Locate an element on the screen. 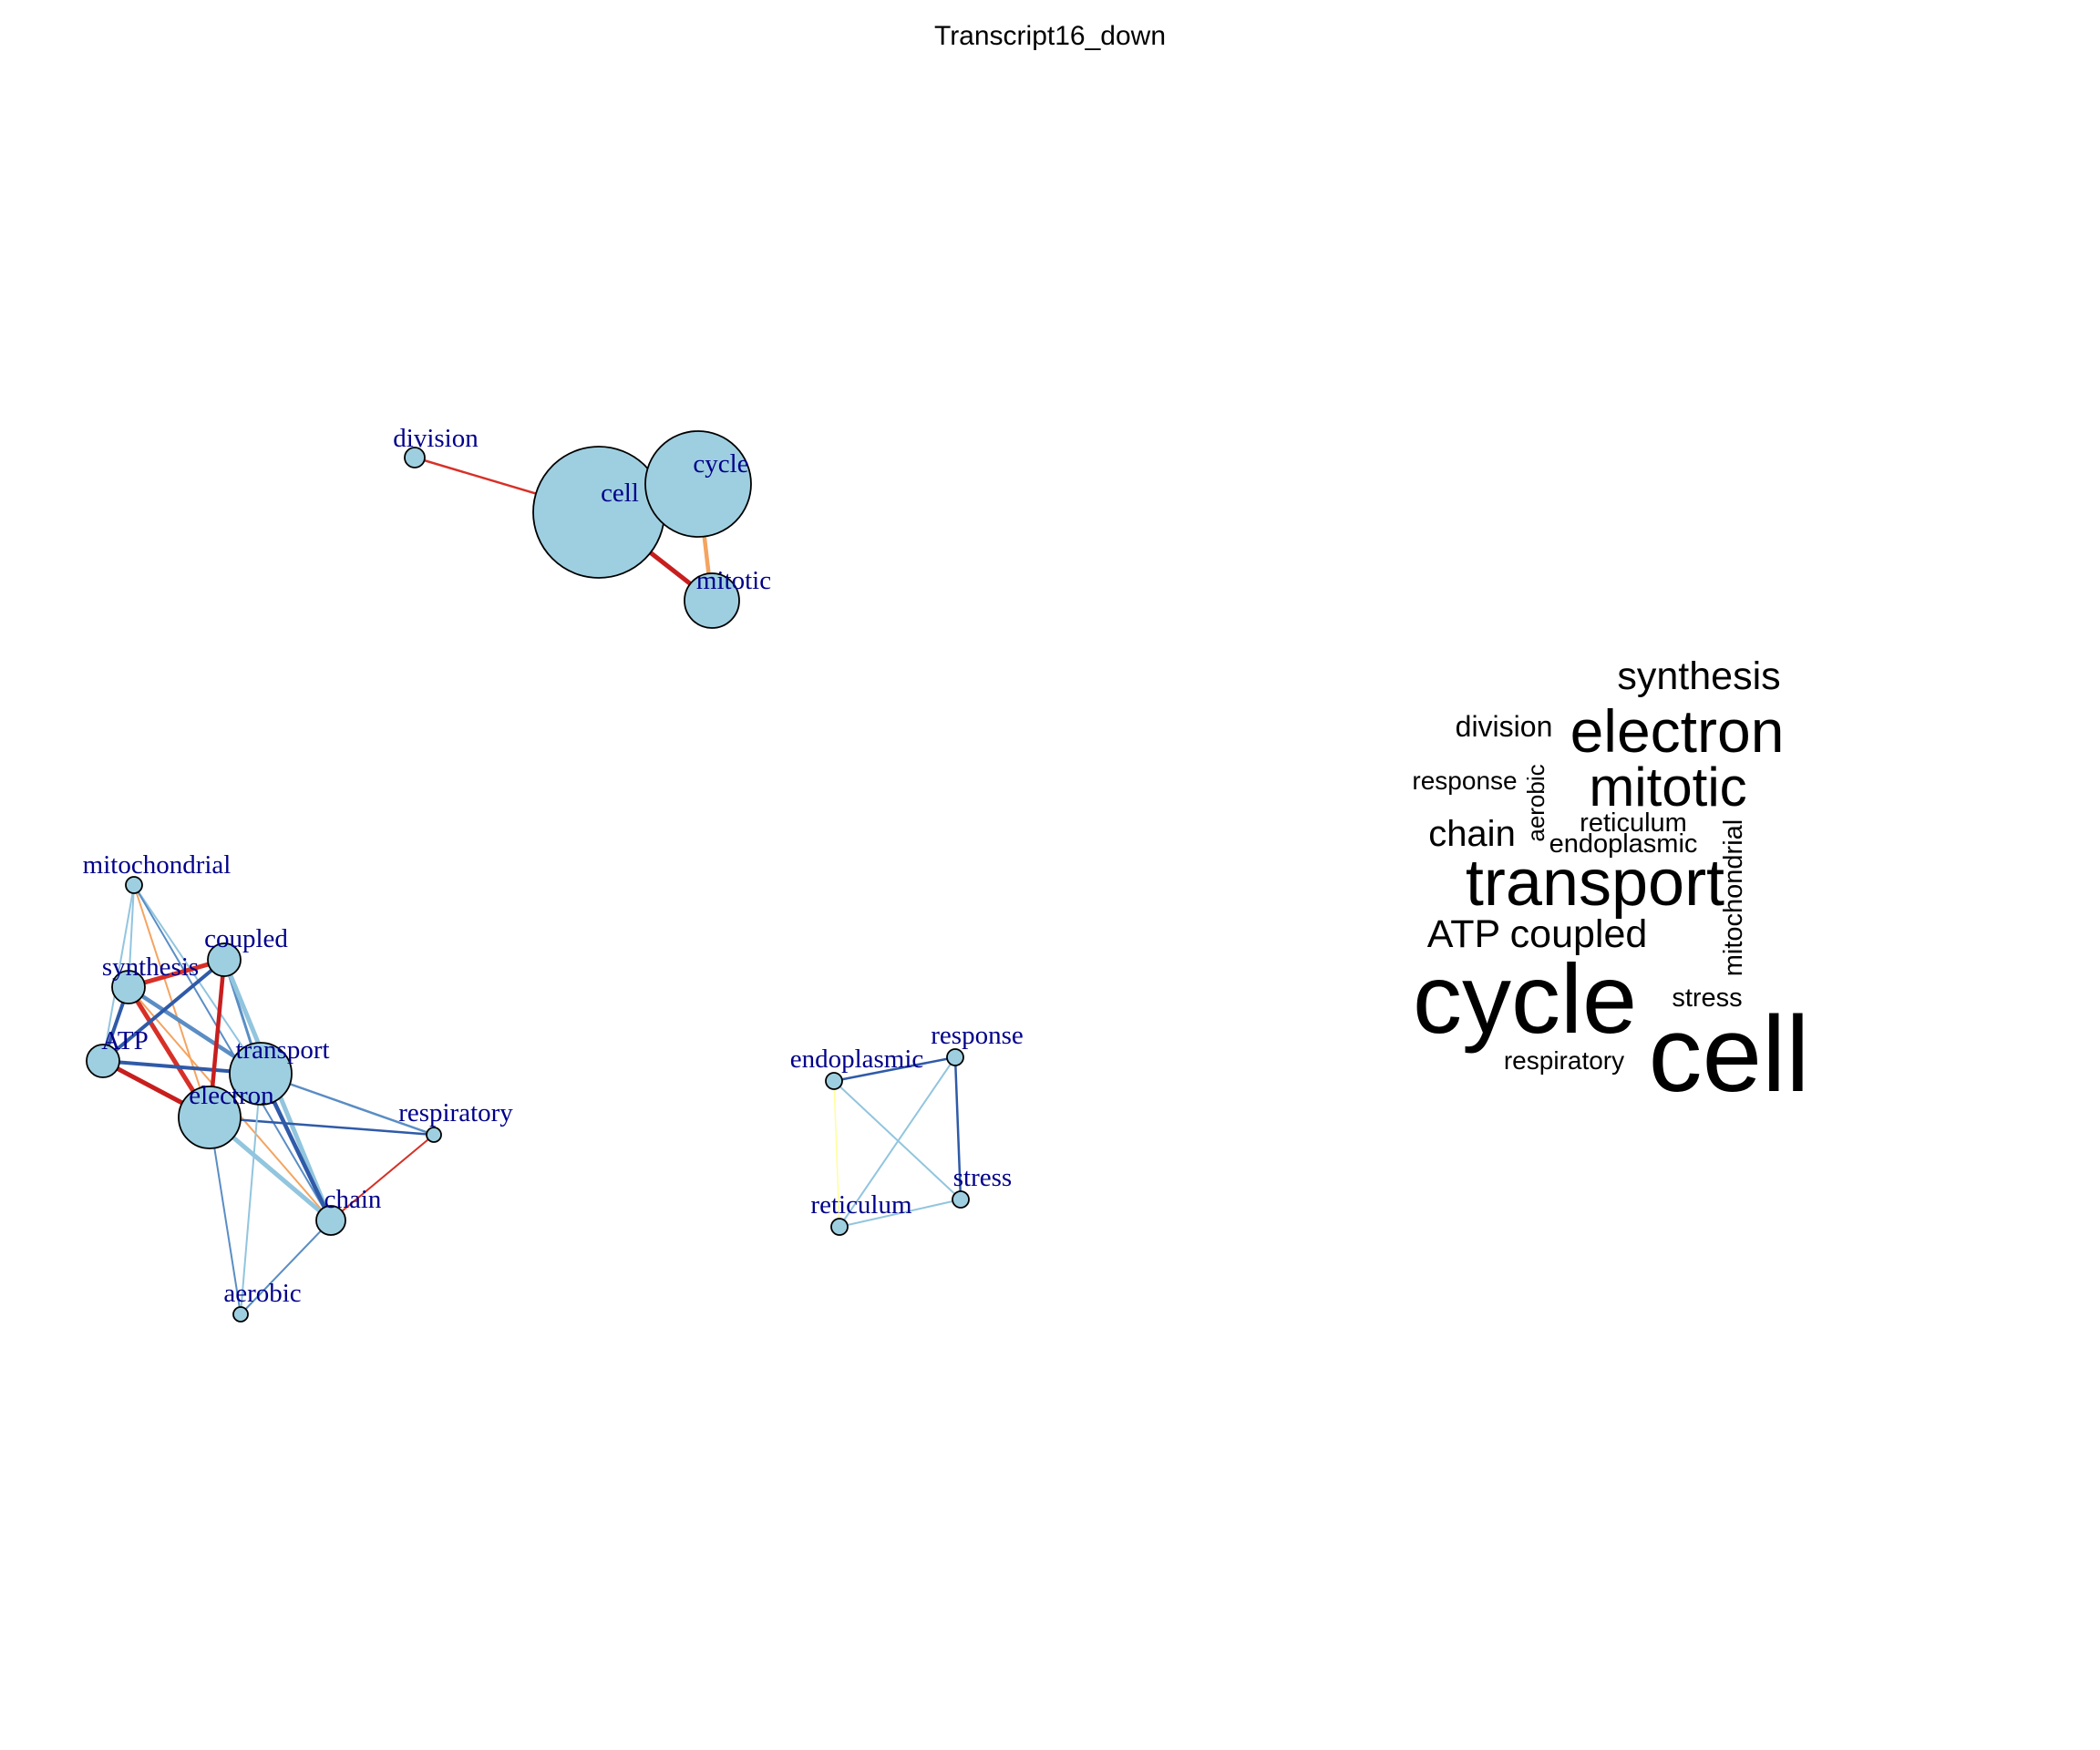 Image resolution: width=2100 pixels, height=1750 pixels. node-label-division: division is located at coordinates (436, 439).